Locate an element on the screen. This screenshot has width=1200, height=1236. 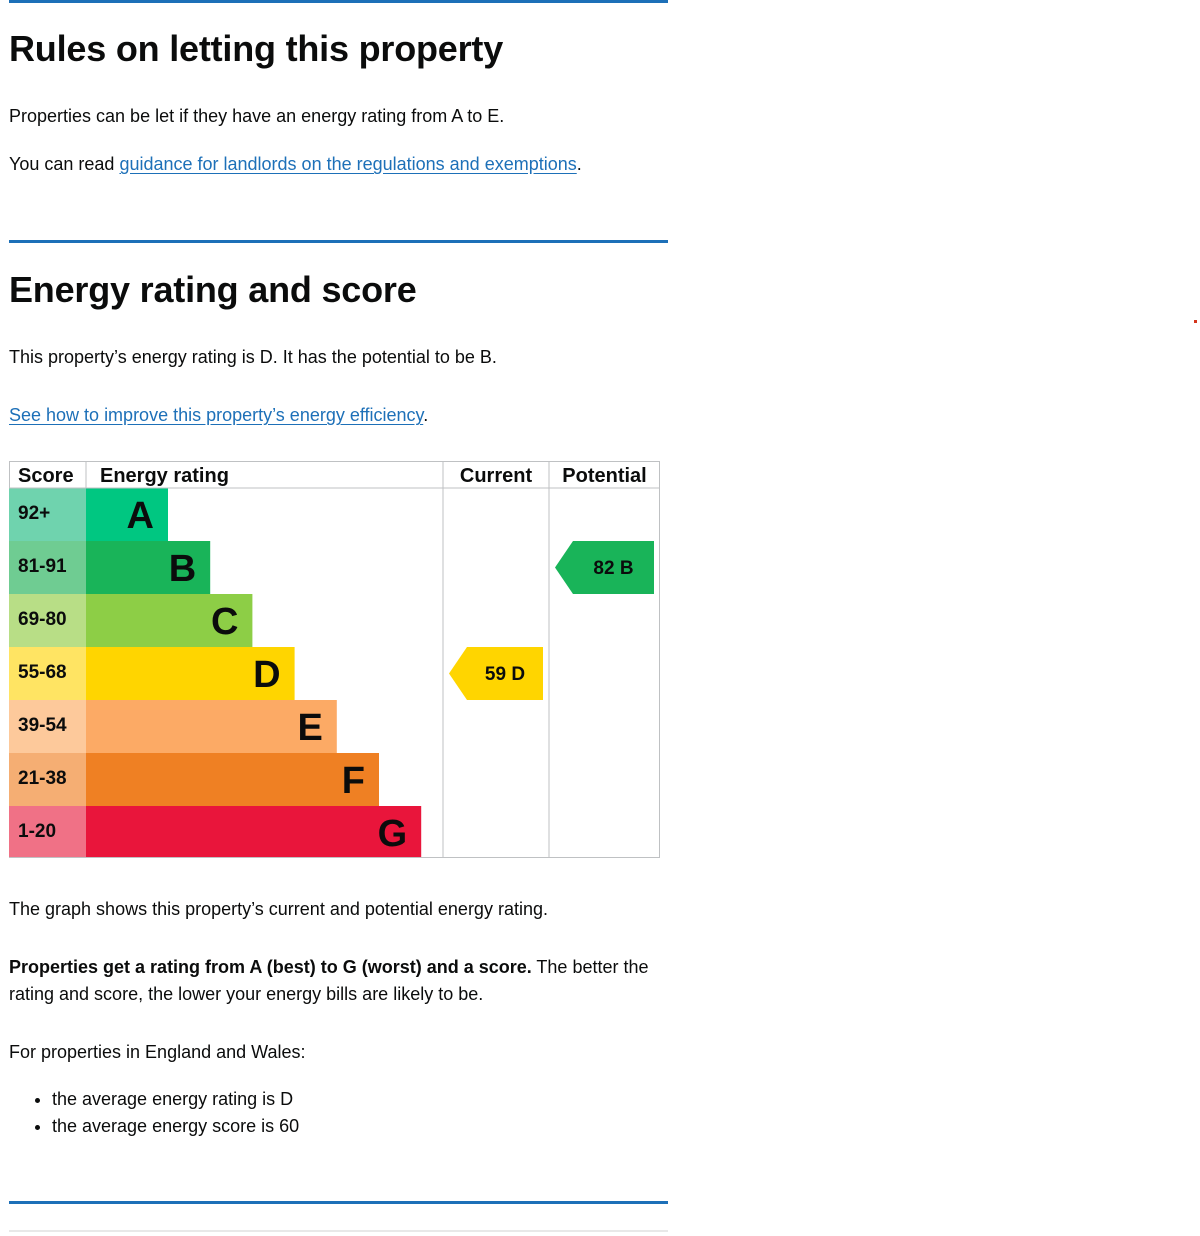
rating-letter: F is located at coordinates (353, 781).